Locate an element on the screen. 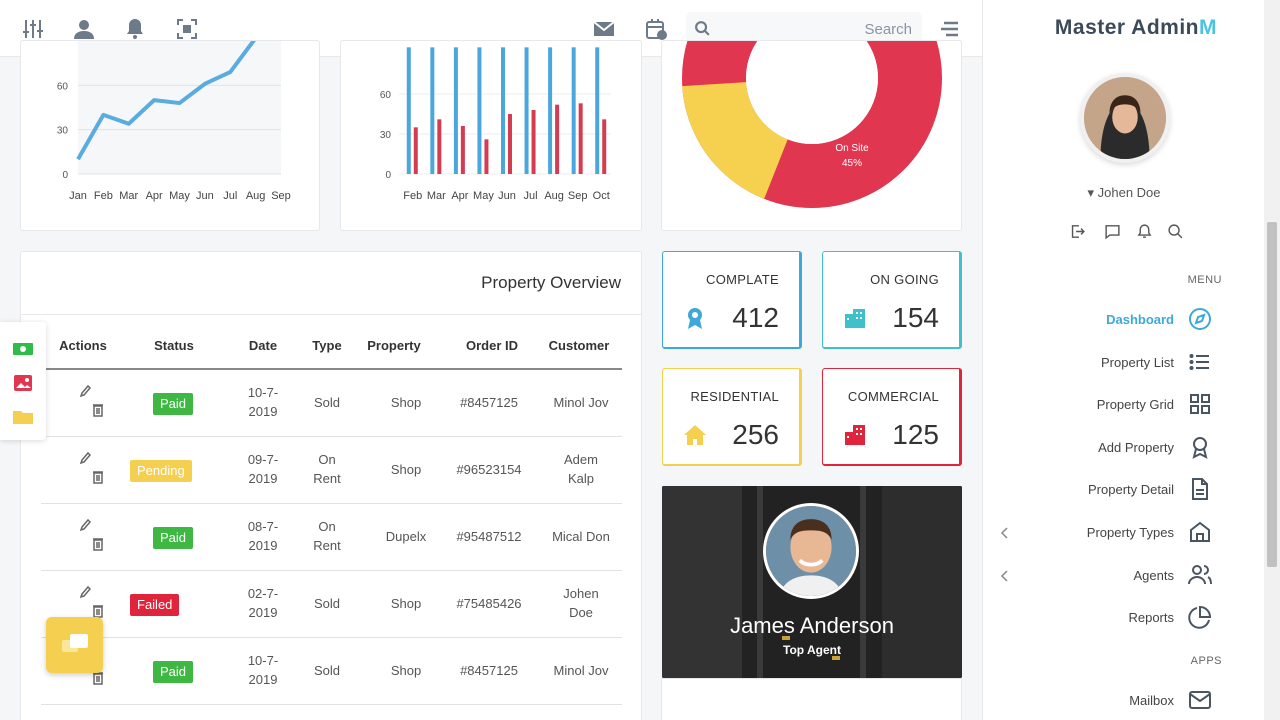 The height and width of the screenshot is (720, 1280). image-icon is located at coordinates (23, 383).